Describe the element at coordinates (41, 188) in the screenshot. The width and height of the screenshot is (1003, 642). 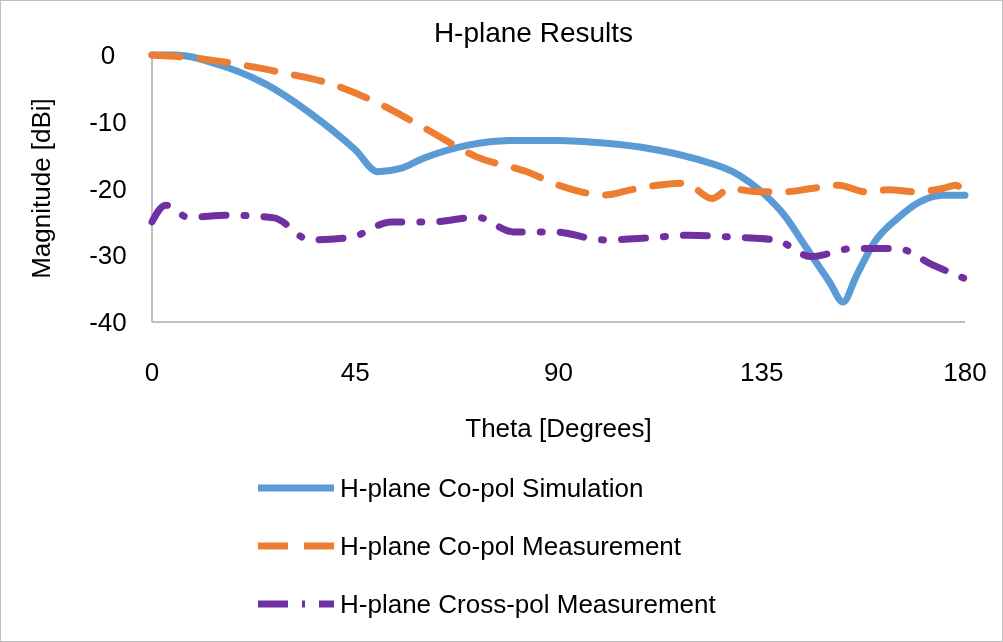
I see `y-axis-title: Magnitude [dBi]` at that location.